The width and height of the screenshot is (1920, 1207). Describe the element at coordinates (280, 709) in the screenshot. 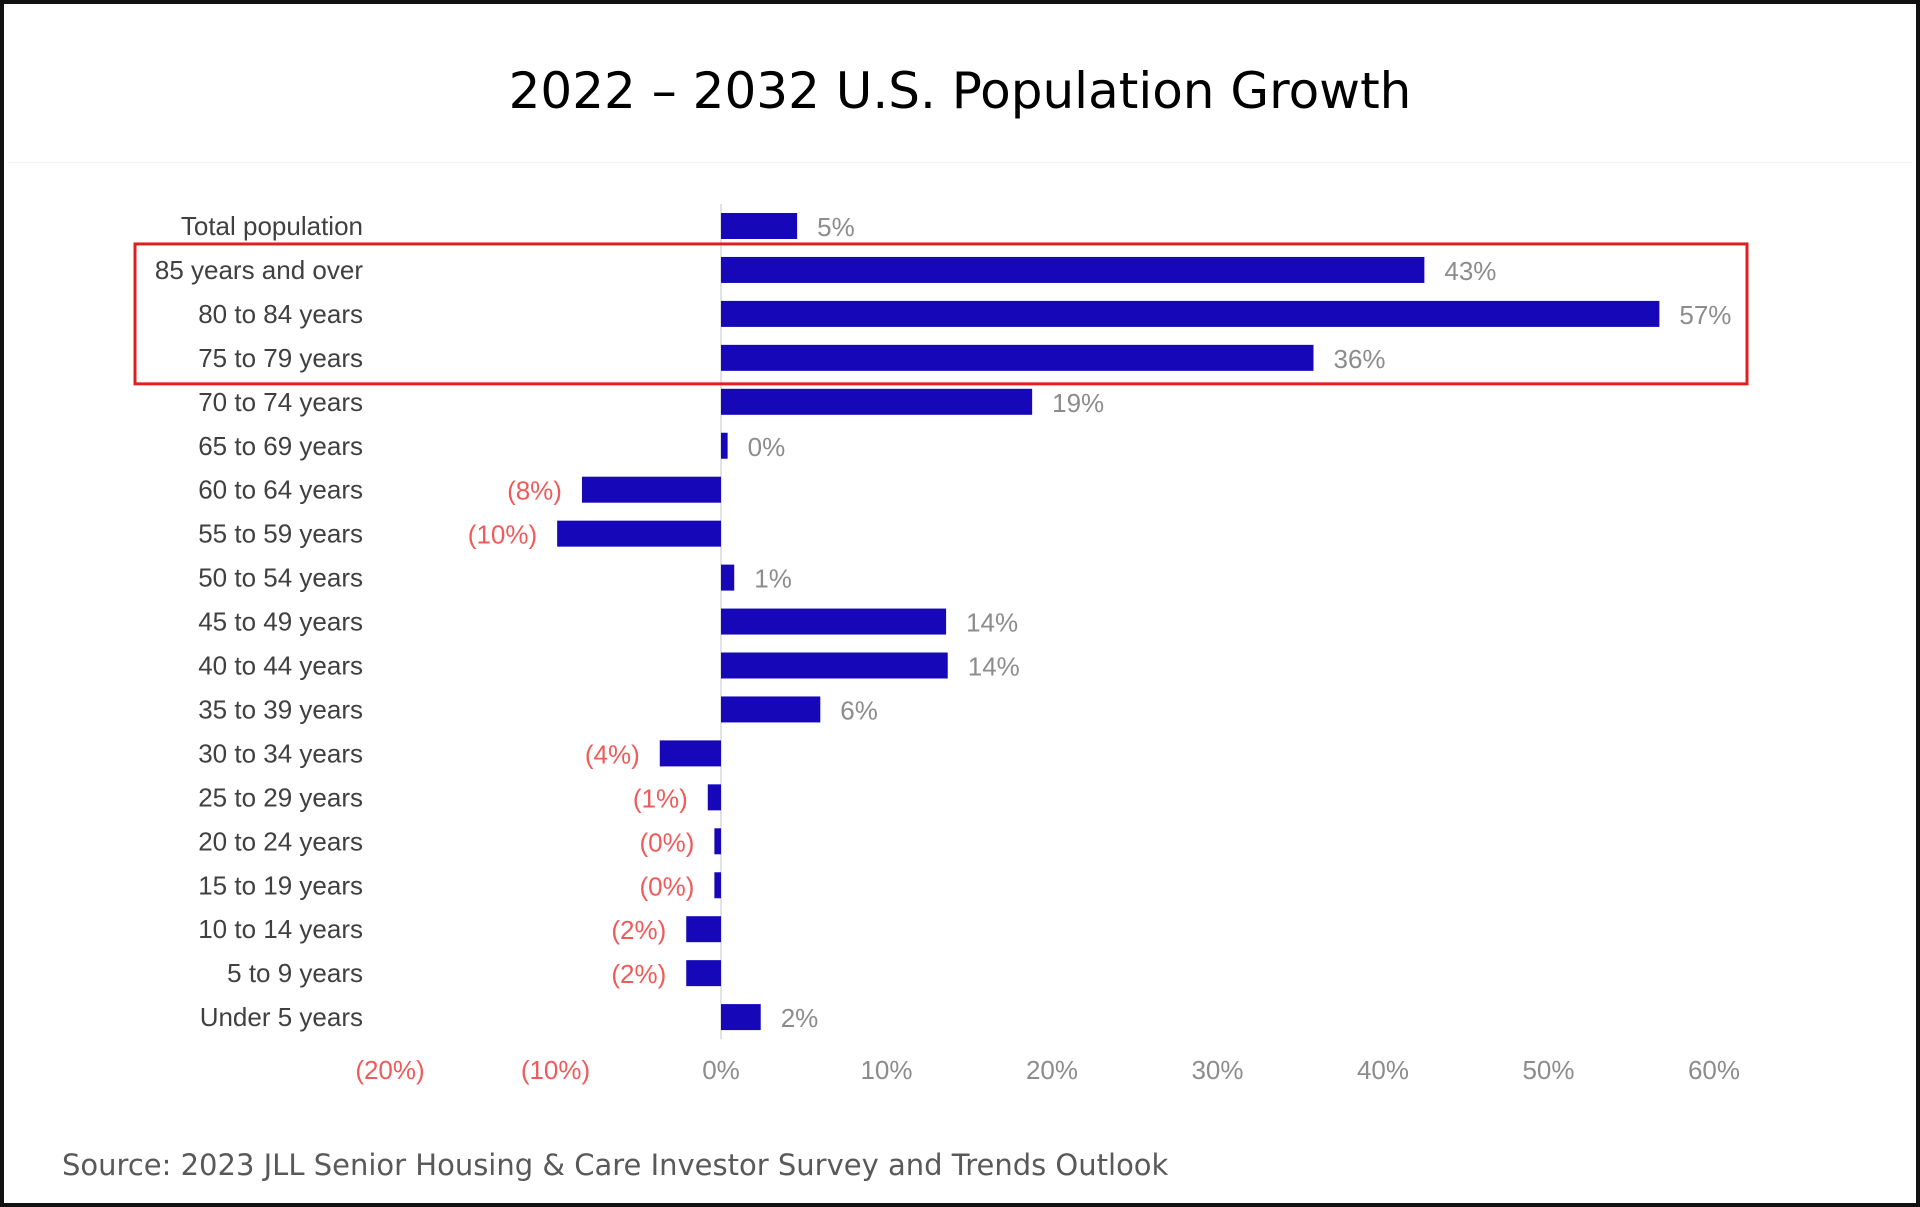

I see `category-label-35-to-39-years: 35 to 39 years` at that location.